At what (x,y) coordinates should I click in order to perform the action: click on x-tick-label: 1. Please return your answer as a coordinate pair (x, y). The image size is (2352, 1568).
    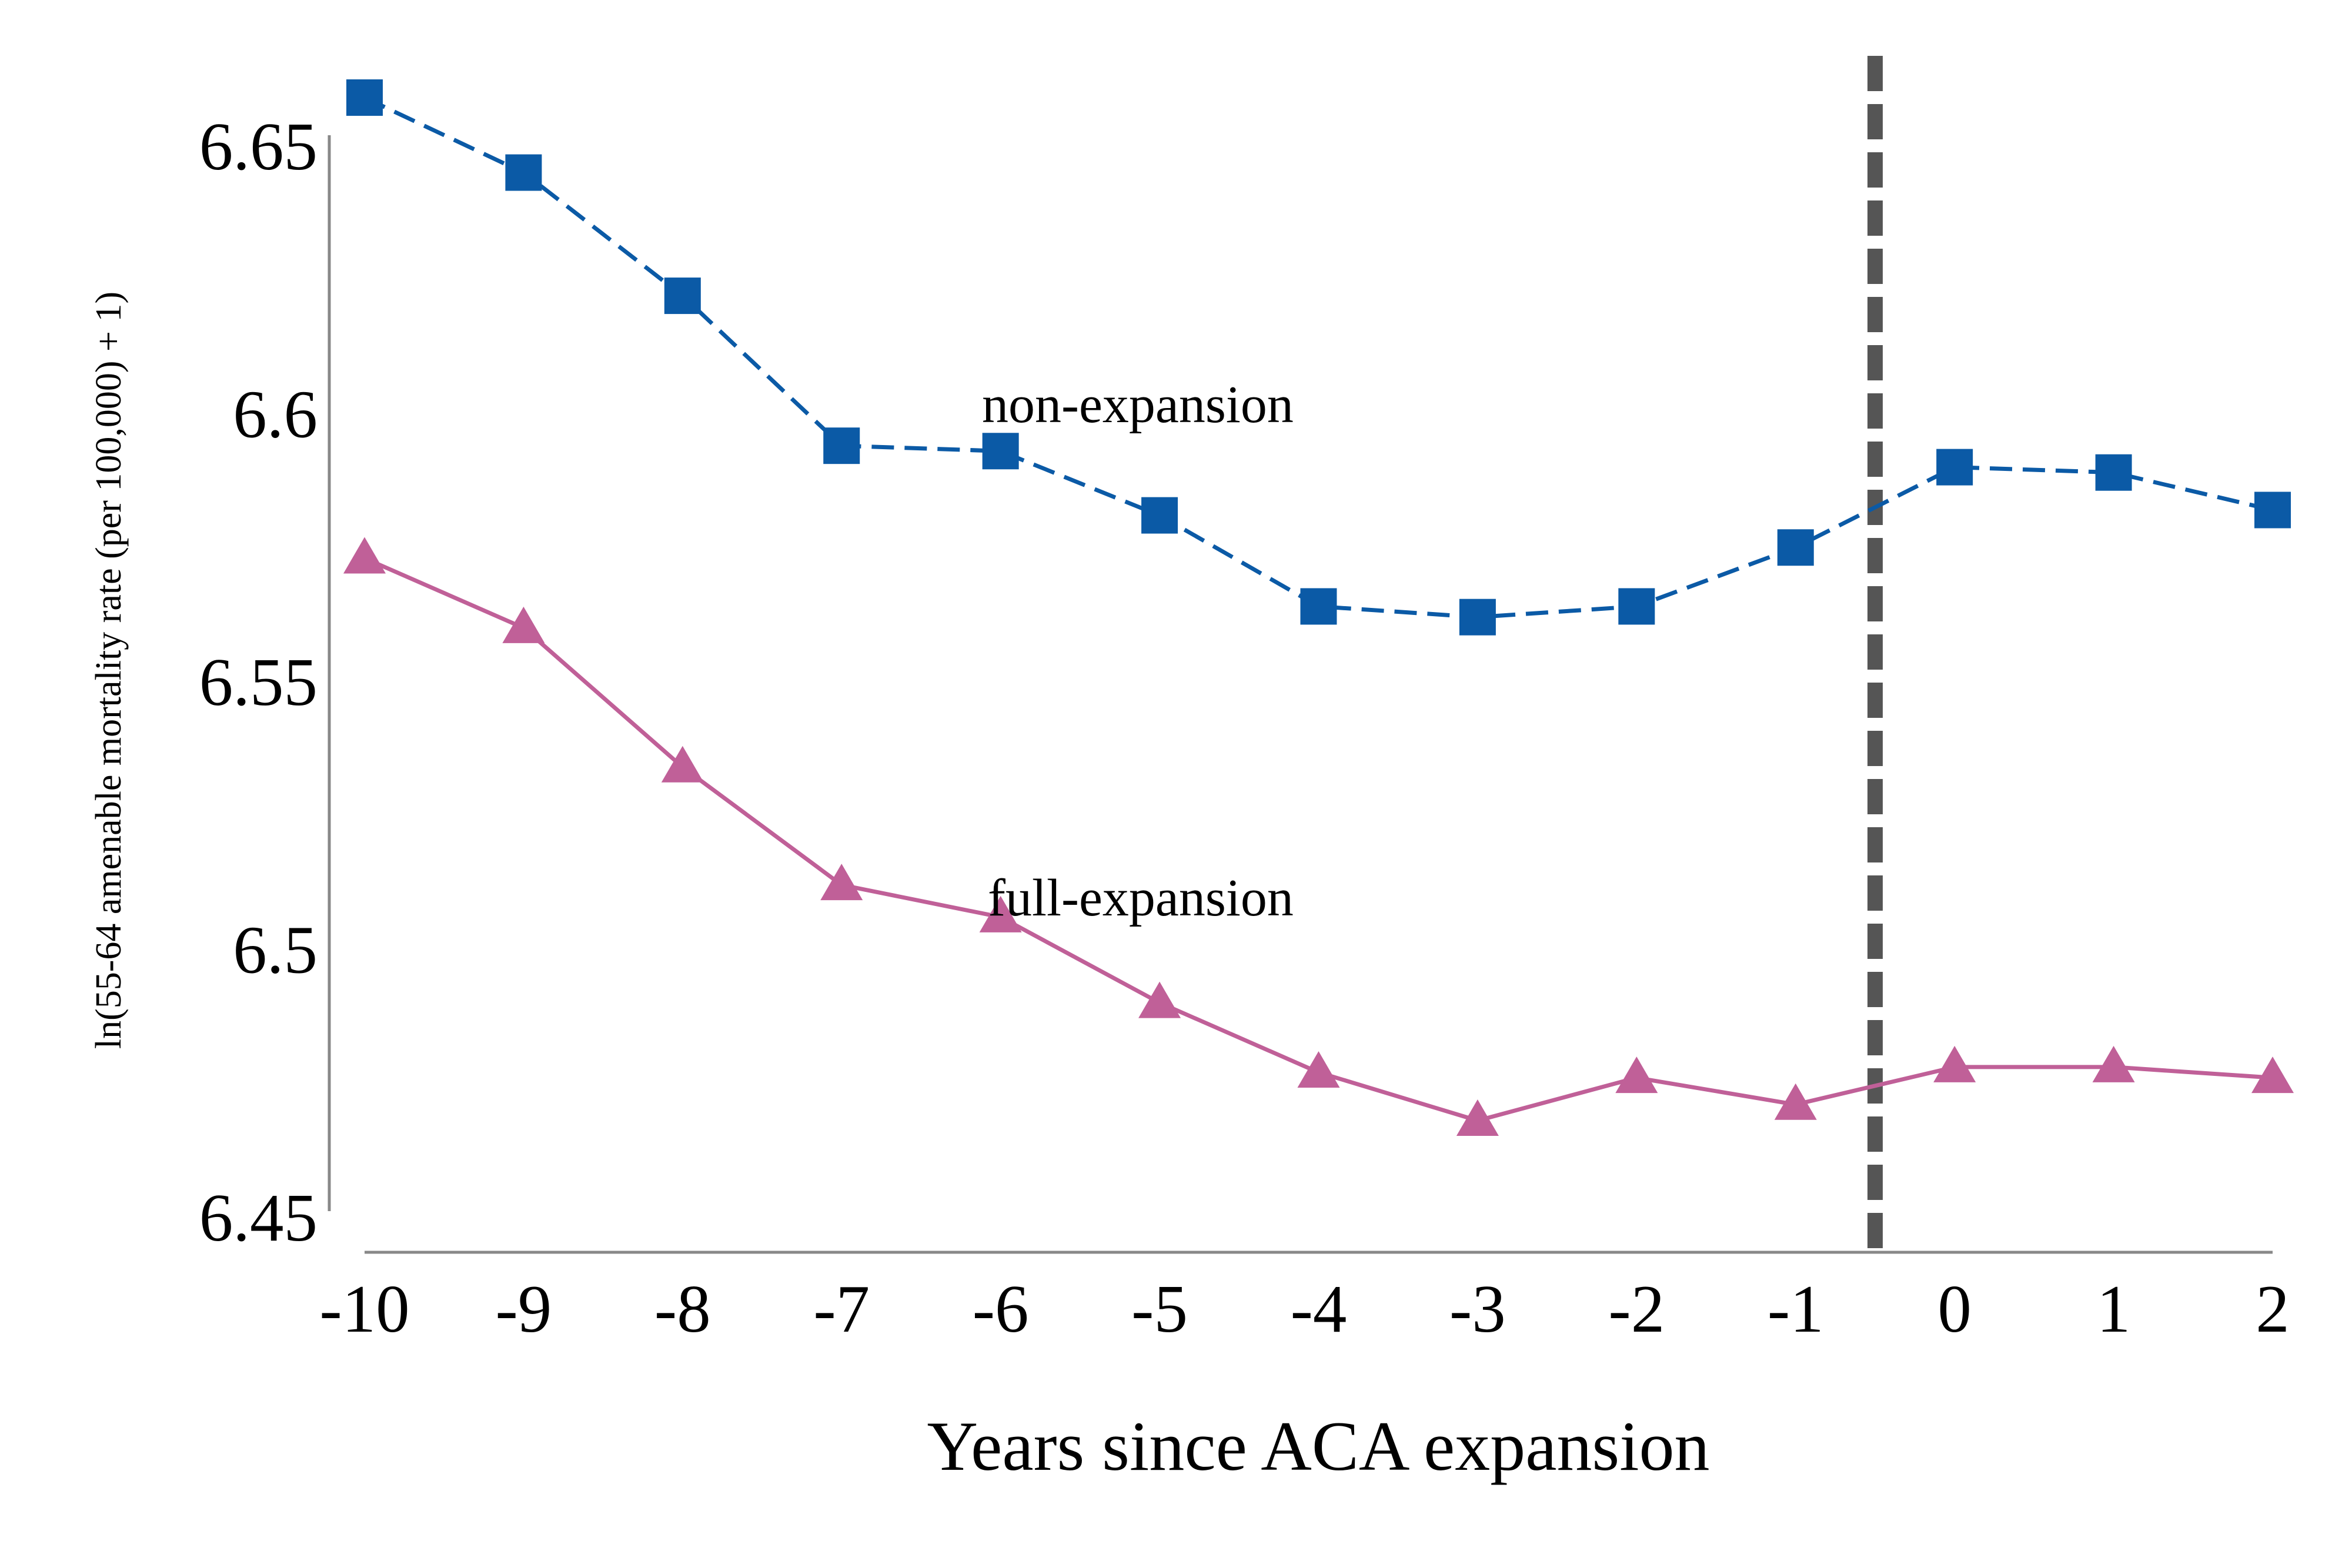
    Looking at the image, I should click on (2114, 1309).